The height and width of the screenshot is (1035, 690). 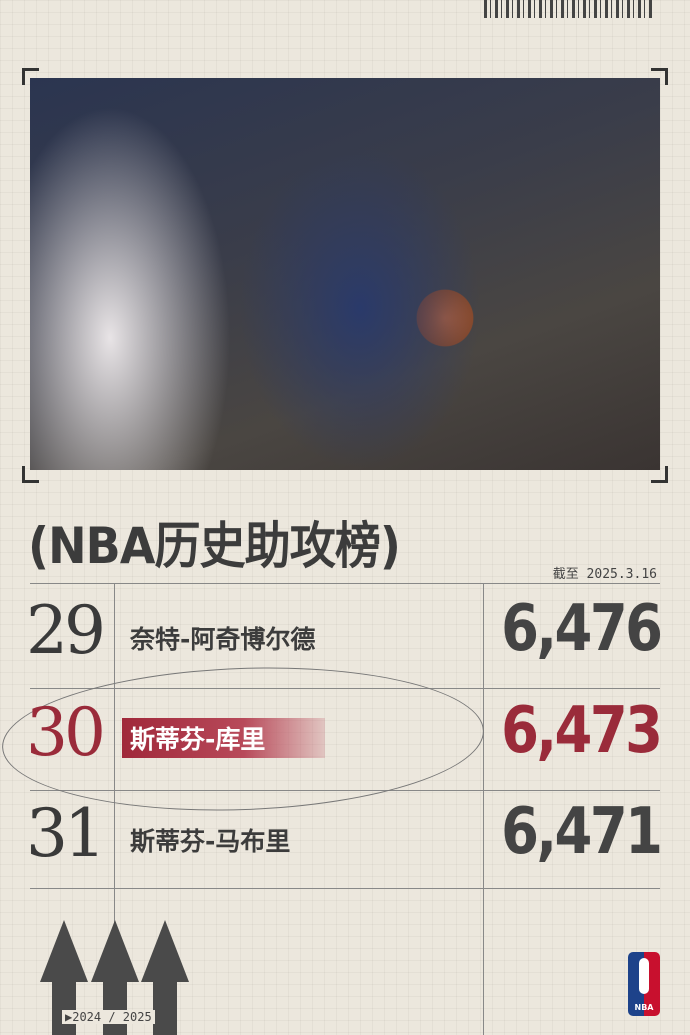 I want to click on assists-value: 6,471, so click(x=581, y=832).